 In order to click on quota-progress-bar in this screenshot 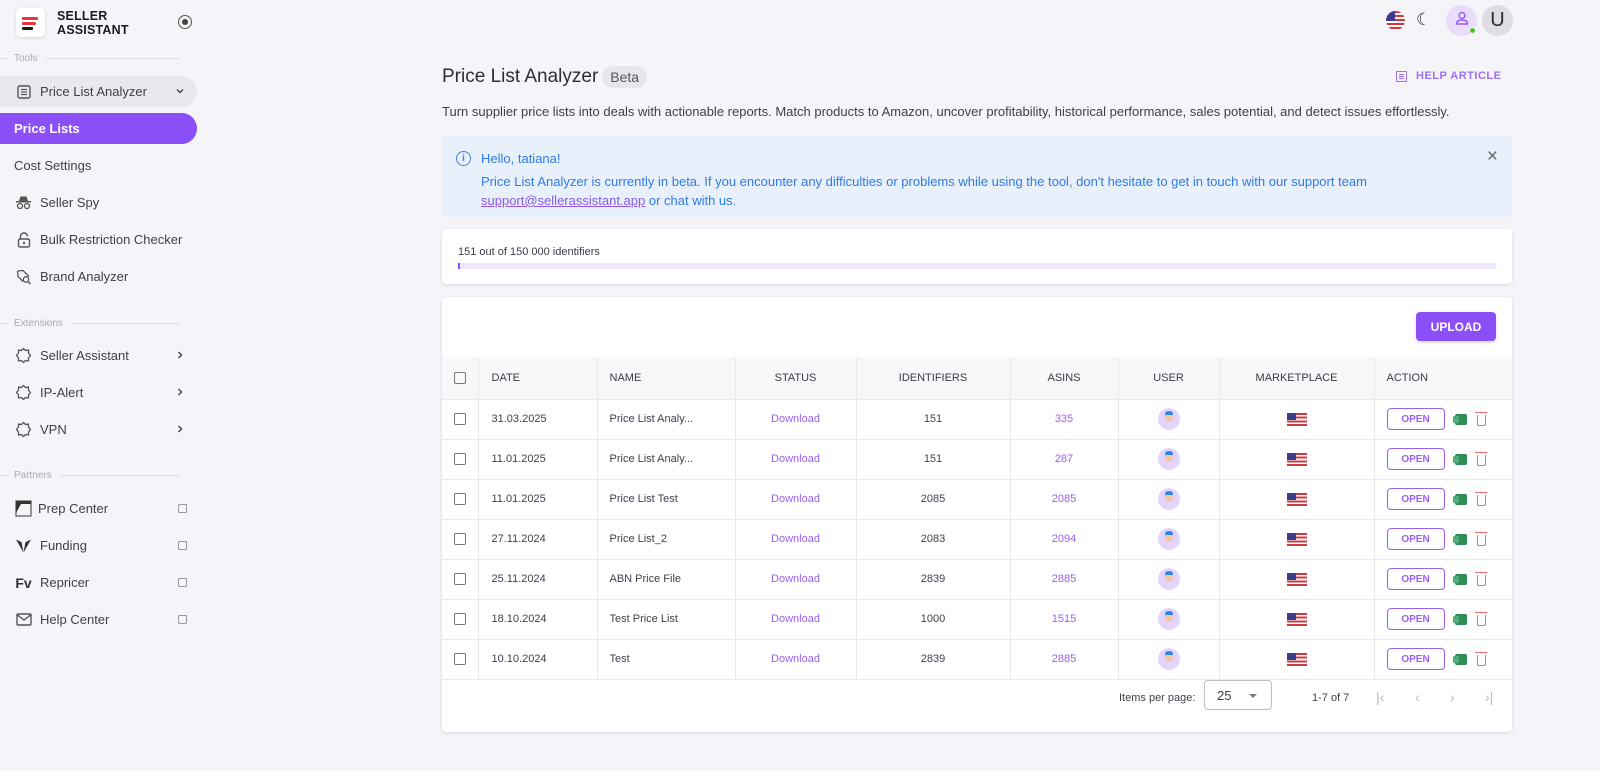, I will do `click(977, 266)`.